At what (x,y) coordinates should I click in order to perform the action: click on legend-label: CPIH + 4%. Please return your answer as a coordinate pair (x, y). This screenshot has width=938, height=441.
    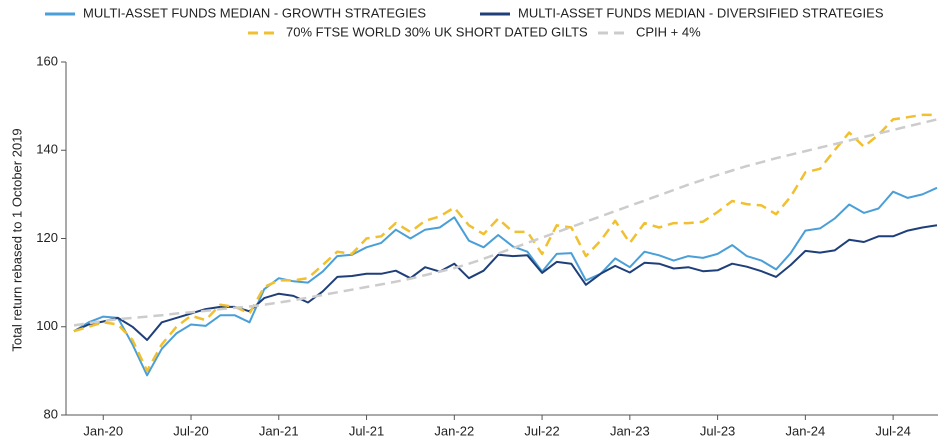
    Looking at the image, I should click on (668, 31).